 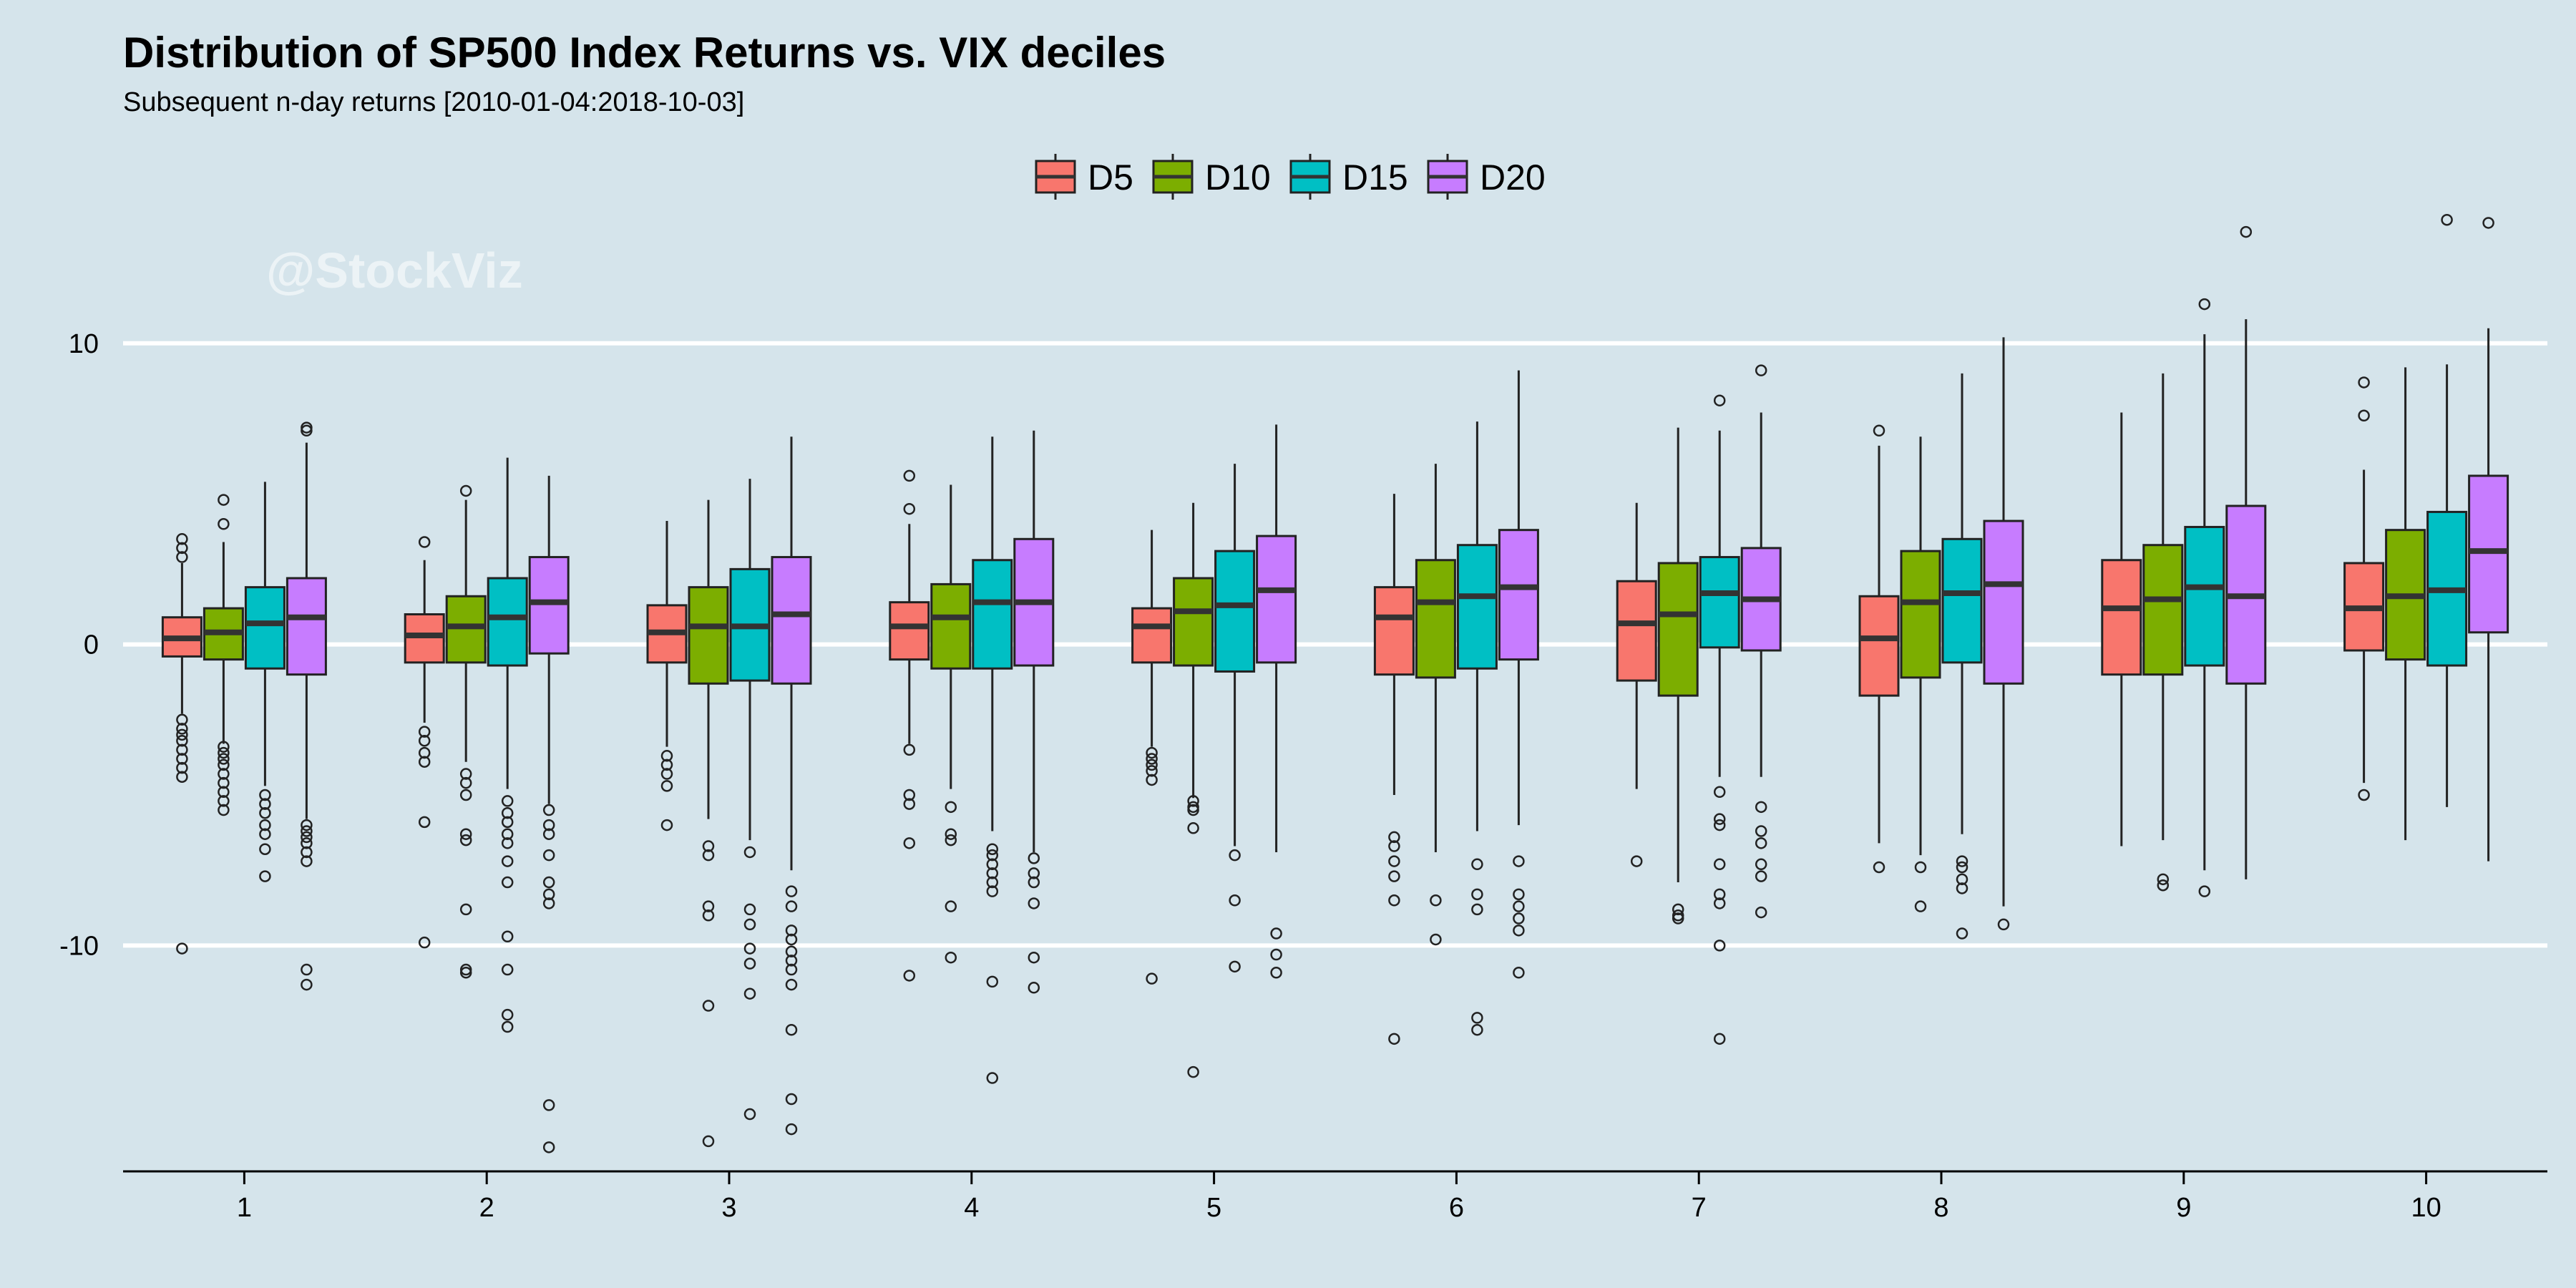 What do you see at coordinates (1375, 177) in the screenshot?
I see `legend-label: D15` at bounding box center [1375, 177].